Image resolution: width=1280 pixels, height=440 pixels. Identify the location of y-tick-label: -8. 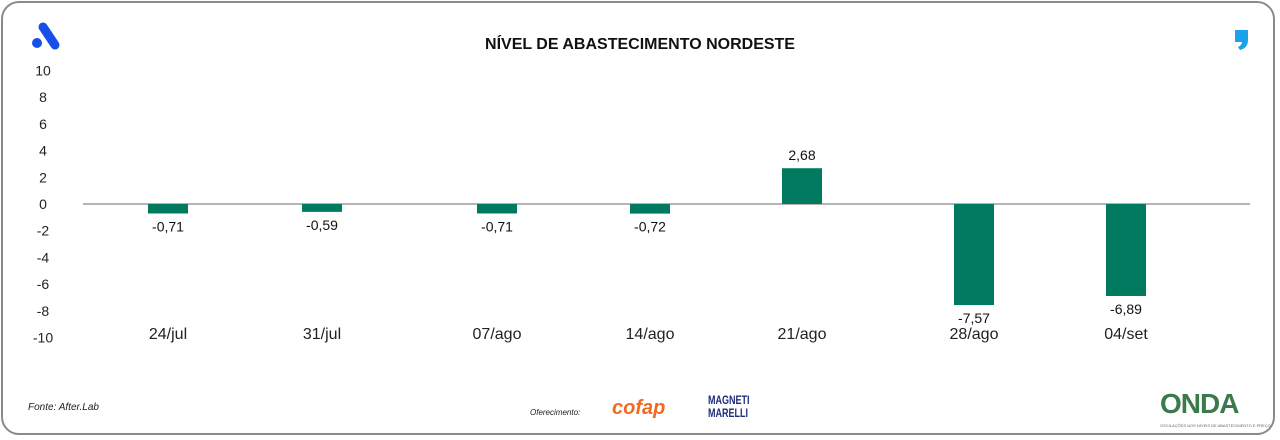
(43, 311).